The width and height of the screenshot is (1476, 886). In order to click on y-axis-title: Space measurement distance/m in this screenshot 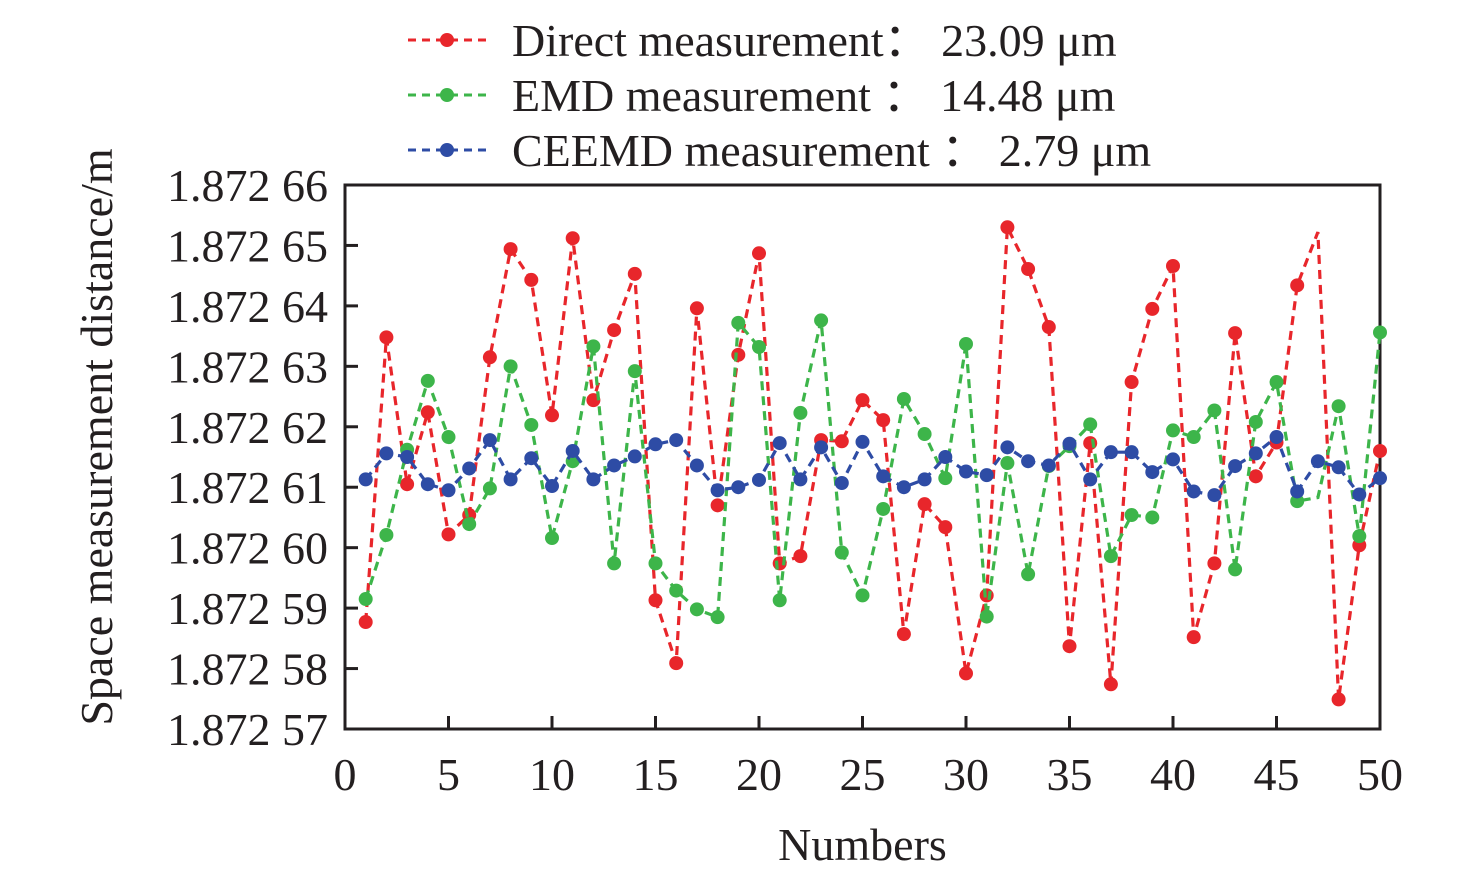, I will do `click(96, 437)`.